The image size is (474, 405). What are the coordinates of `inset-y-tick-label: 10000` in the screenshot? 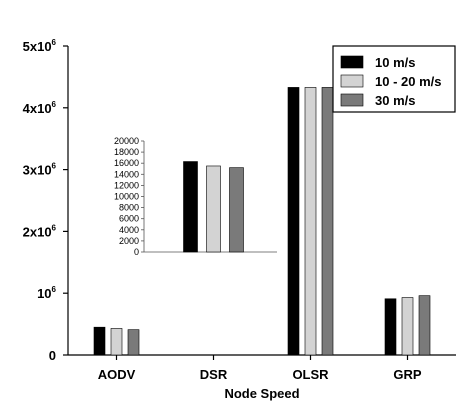 It's located at (126, 197).